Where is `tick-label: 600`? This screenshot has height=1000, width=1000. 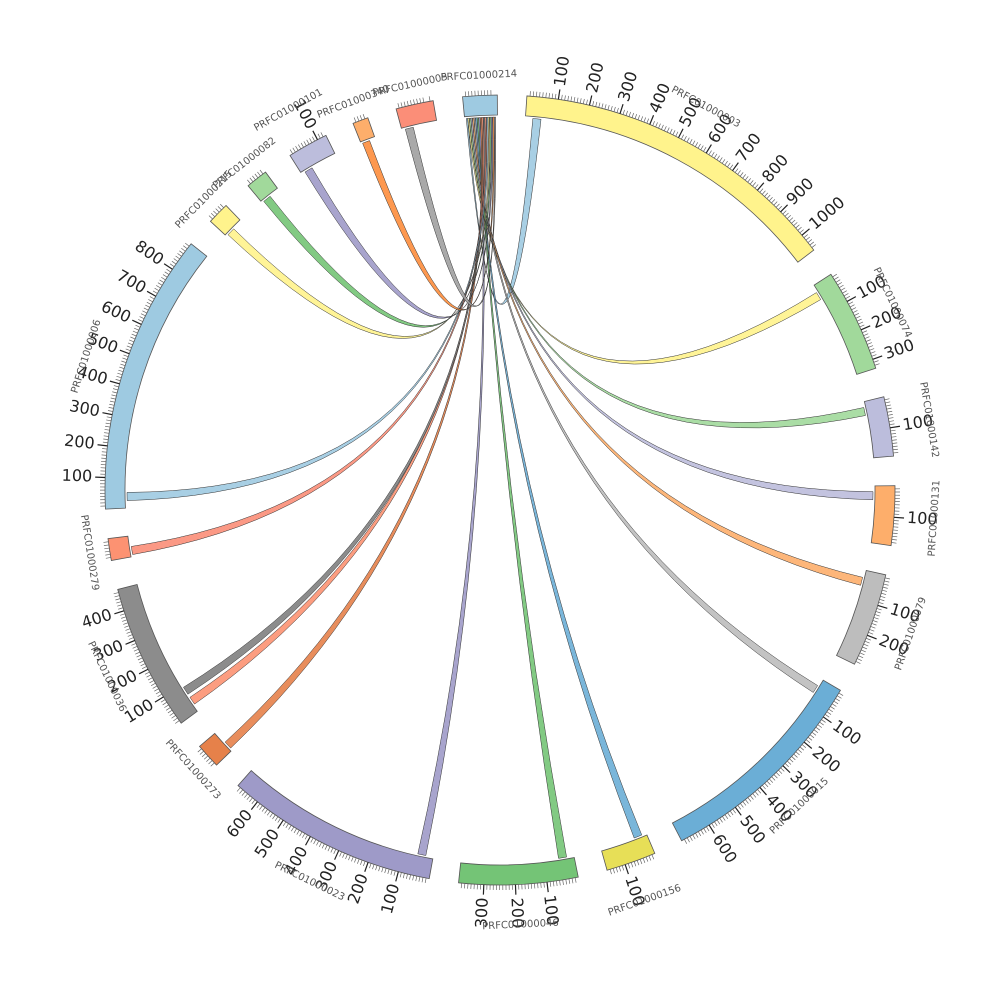
tick-label: 600 is located at coordinates (239, 824).